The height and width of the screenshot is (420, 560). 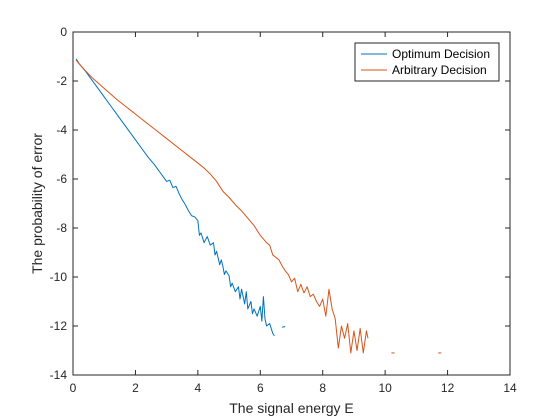 What do you see at coordinates (198, 388) in the screenshot?
I see `x-tick-label: 4` at bounding box center [198, 388].